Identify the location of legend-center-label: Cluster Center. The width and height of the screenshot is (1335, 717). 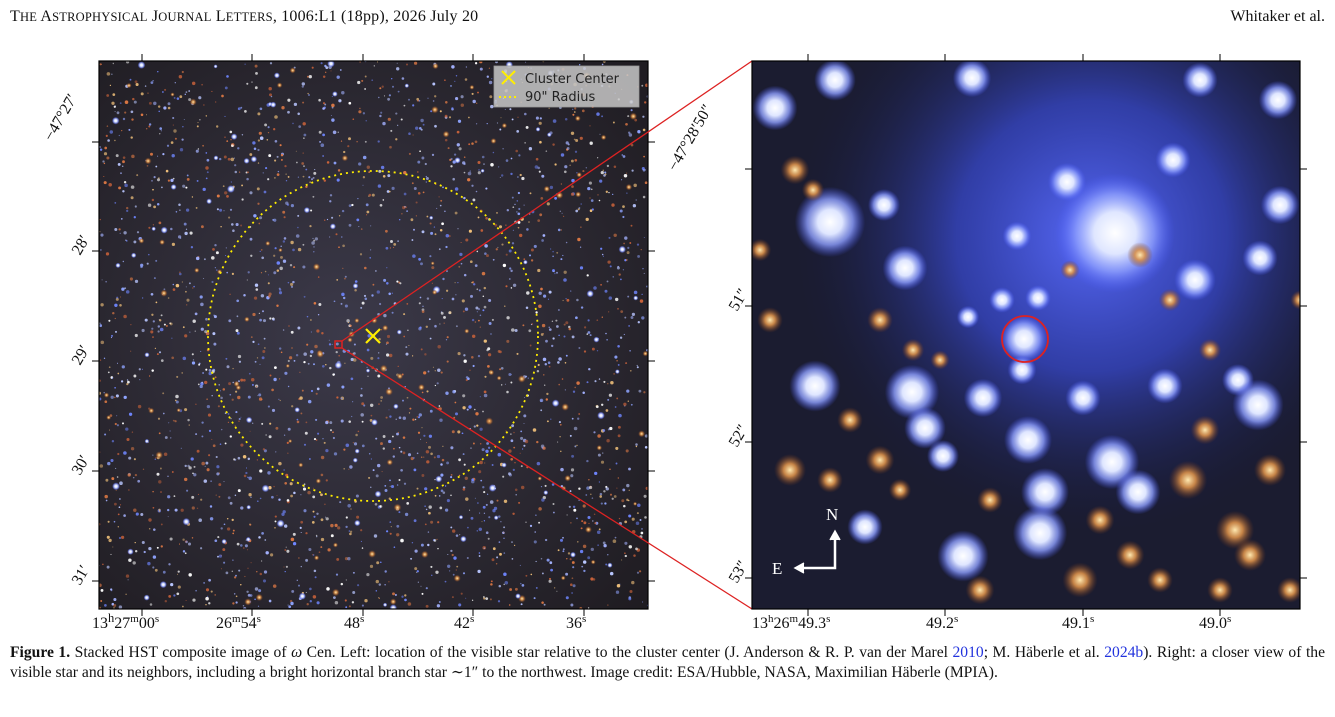
(572, 79).